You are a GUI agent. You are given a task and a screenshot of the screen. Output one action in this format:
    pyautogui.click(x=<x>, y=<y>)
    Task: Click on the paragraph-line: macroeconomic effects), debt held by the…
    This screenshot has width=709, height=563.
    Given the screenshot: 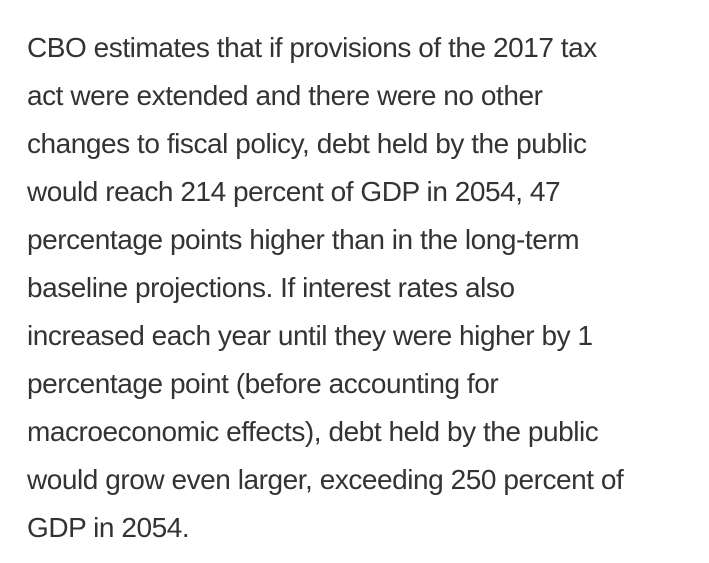 What is the action you would take?
    pyautogui.click(x=313, y=431)
    